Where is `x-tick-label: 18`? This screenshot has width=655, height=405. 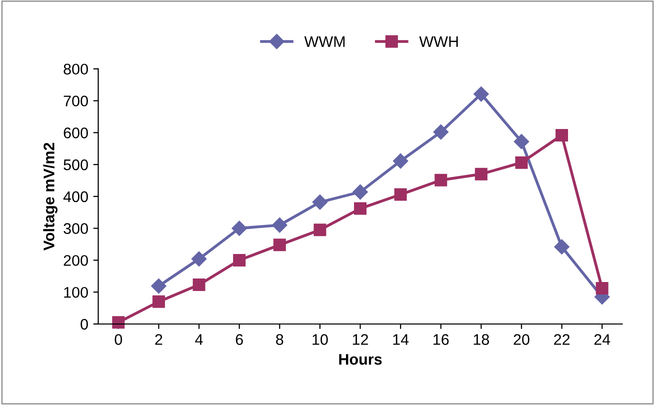 x-tick-label: 18 is located at coordinates (482, 339).